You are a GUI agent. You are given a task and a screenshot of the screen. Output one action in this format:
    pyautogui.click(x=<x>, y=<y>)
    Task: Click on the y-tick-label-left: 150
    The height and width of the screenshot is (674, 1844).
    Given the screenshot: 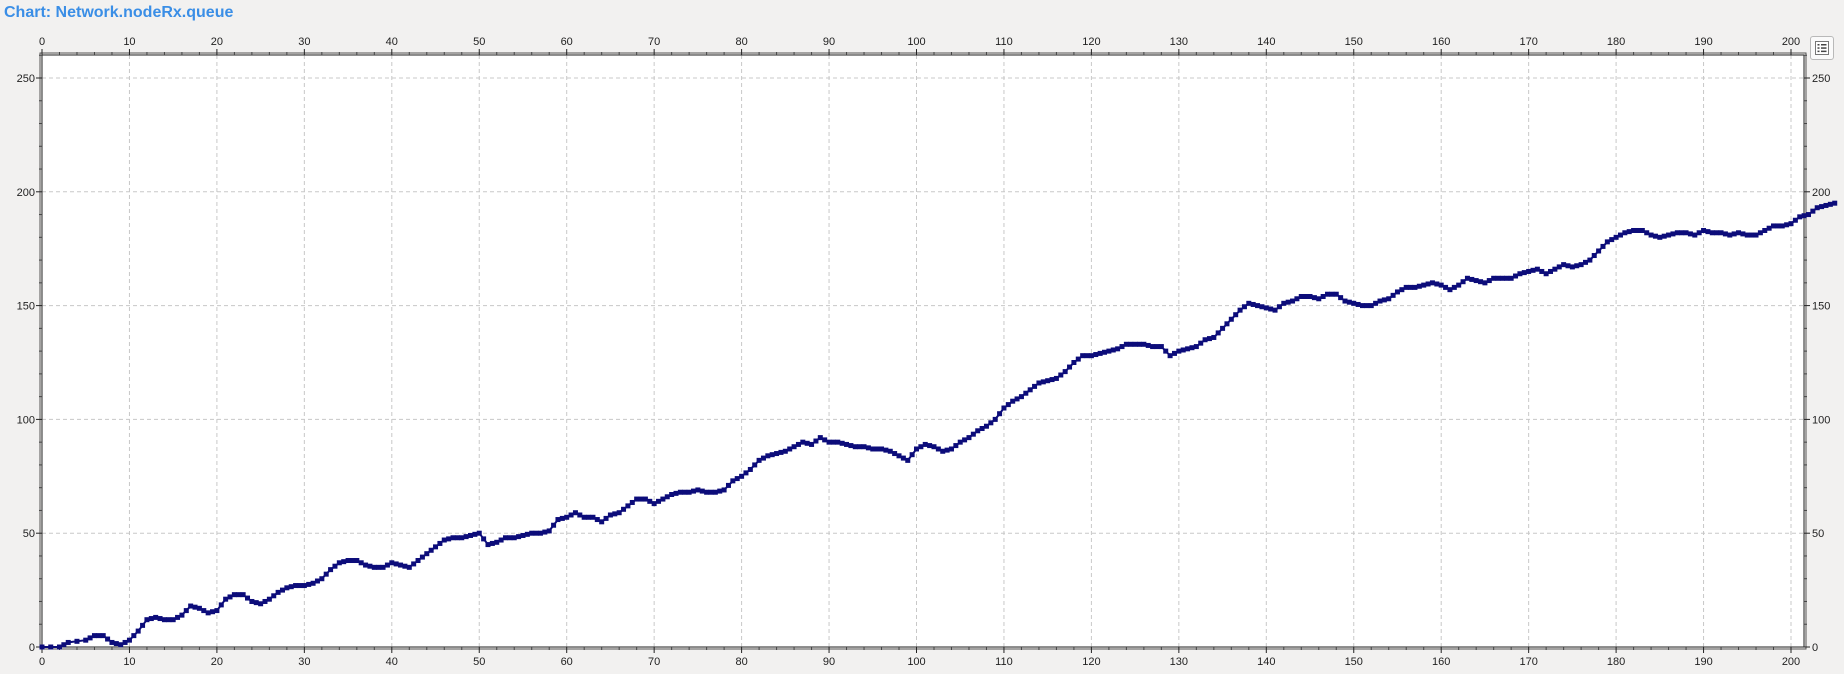 What is the action you would take?
    pyautogui.click(x=26, y=307)
    